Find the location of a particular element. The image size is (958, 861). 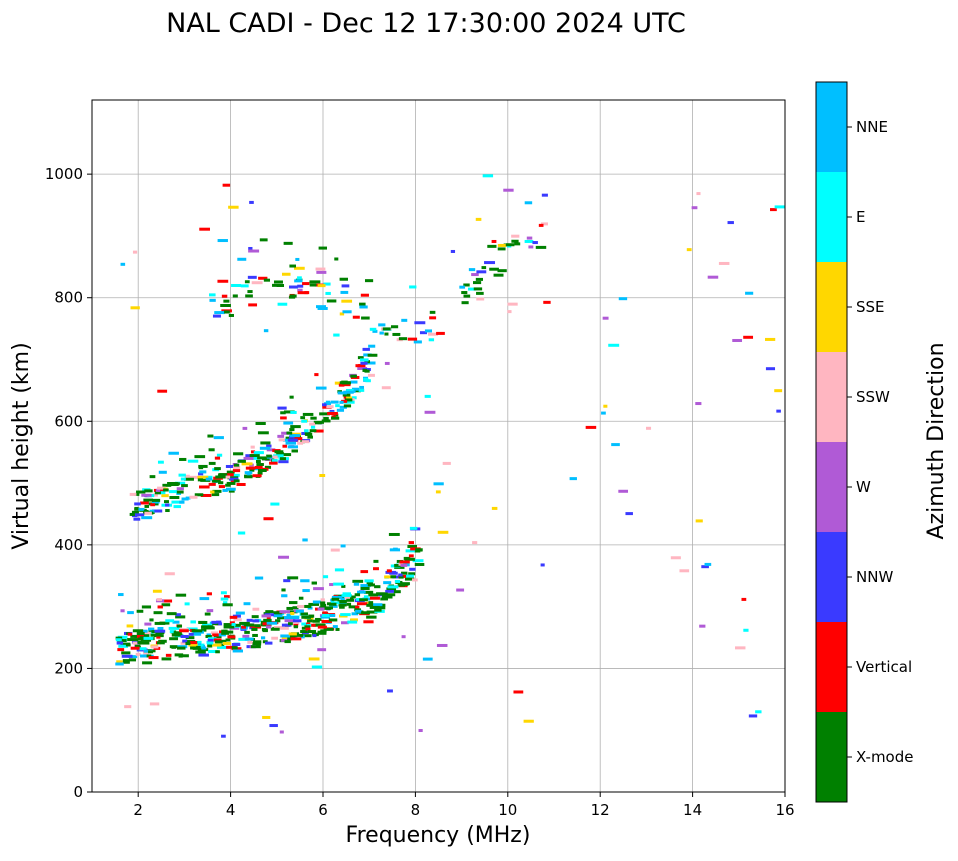

colorbar-tick-label: Vertical is located at coordinates (884, 667).